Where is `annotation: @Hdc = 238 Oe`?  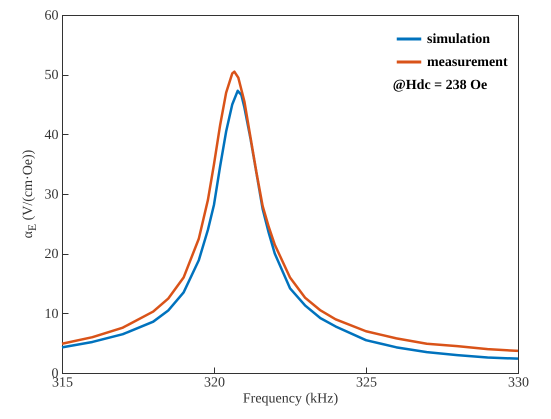 annotation: @Hdc = 238 Oe is located at coordinates (440, 85).